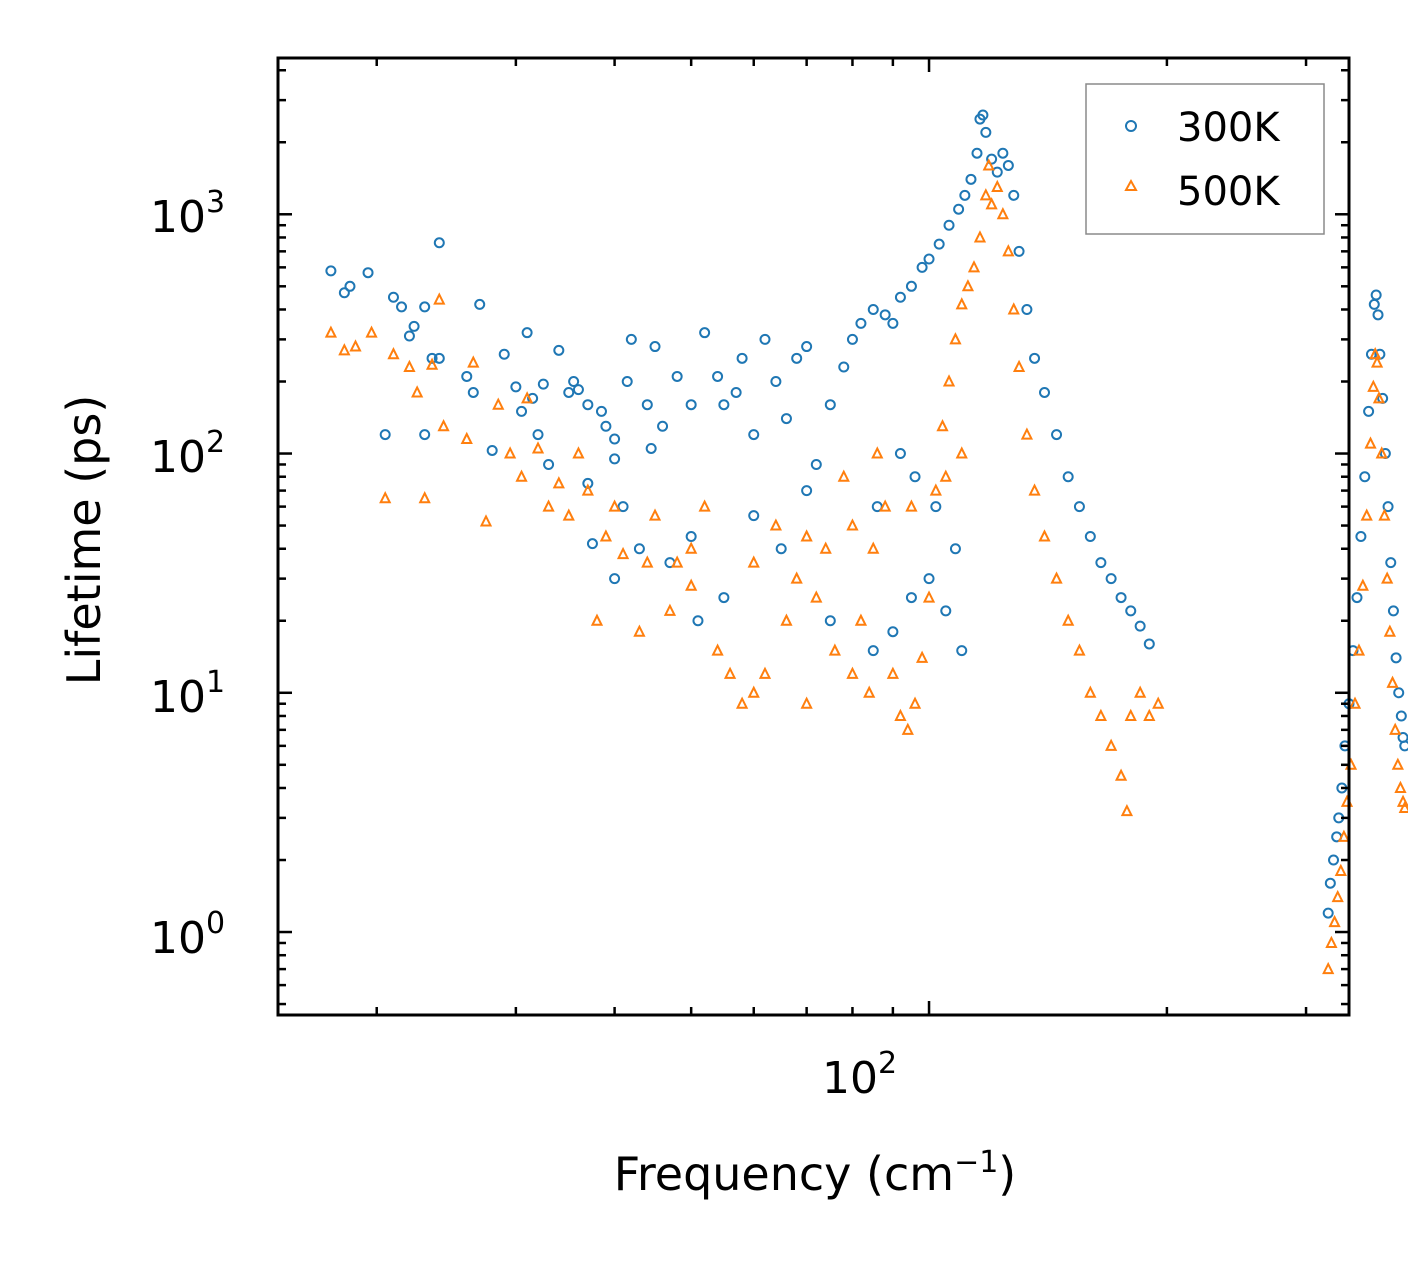 Image resolution: width=1408 pixels, height=1265 pixels. What do you see at coordinates (187, 694) in the screenshot?
I see `y-tick-label-10: 10¹` at bounding box center [187, 694].